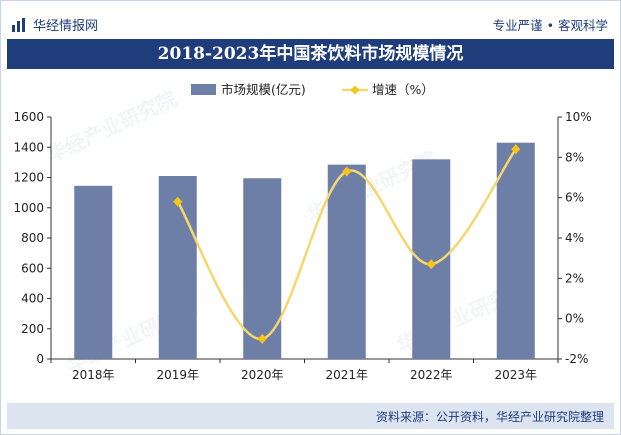 This screenshot has width=621, height=435. Describe the element at coordinates (550, 25) in the screenshot. I see `slogan: 专业严谨 • 客观科学` at that location.